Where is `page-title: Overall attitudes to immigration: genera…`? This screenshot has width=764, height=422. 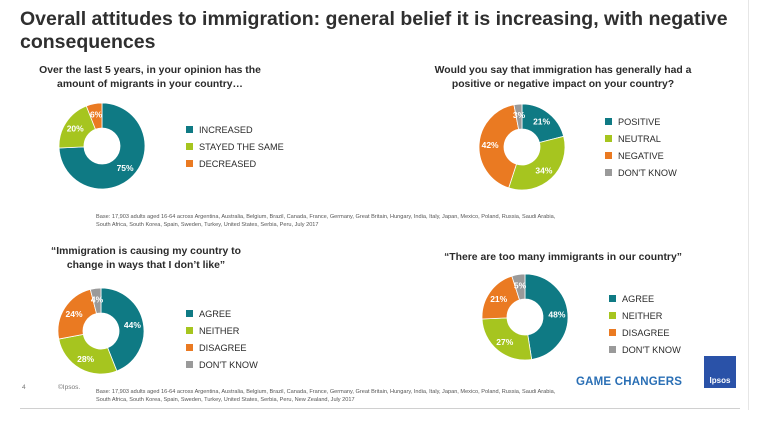 page-title: Overall attitudes to immigration: genera… is located at coordinates (374, 30).